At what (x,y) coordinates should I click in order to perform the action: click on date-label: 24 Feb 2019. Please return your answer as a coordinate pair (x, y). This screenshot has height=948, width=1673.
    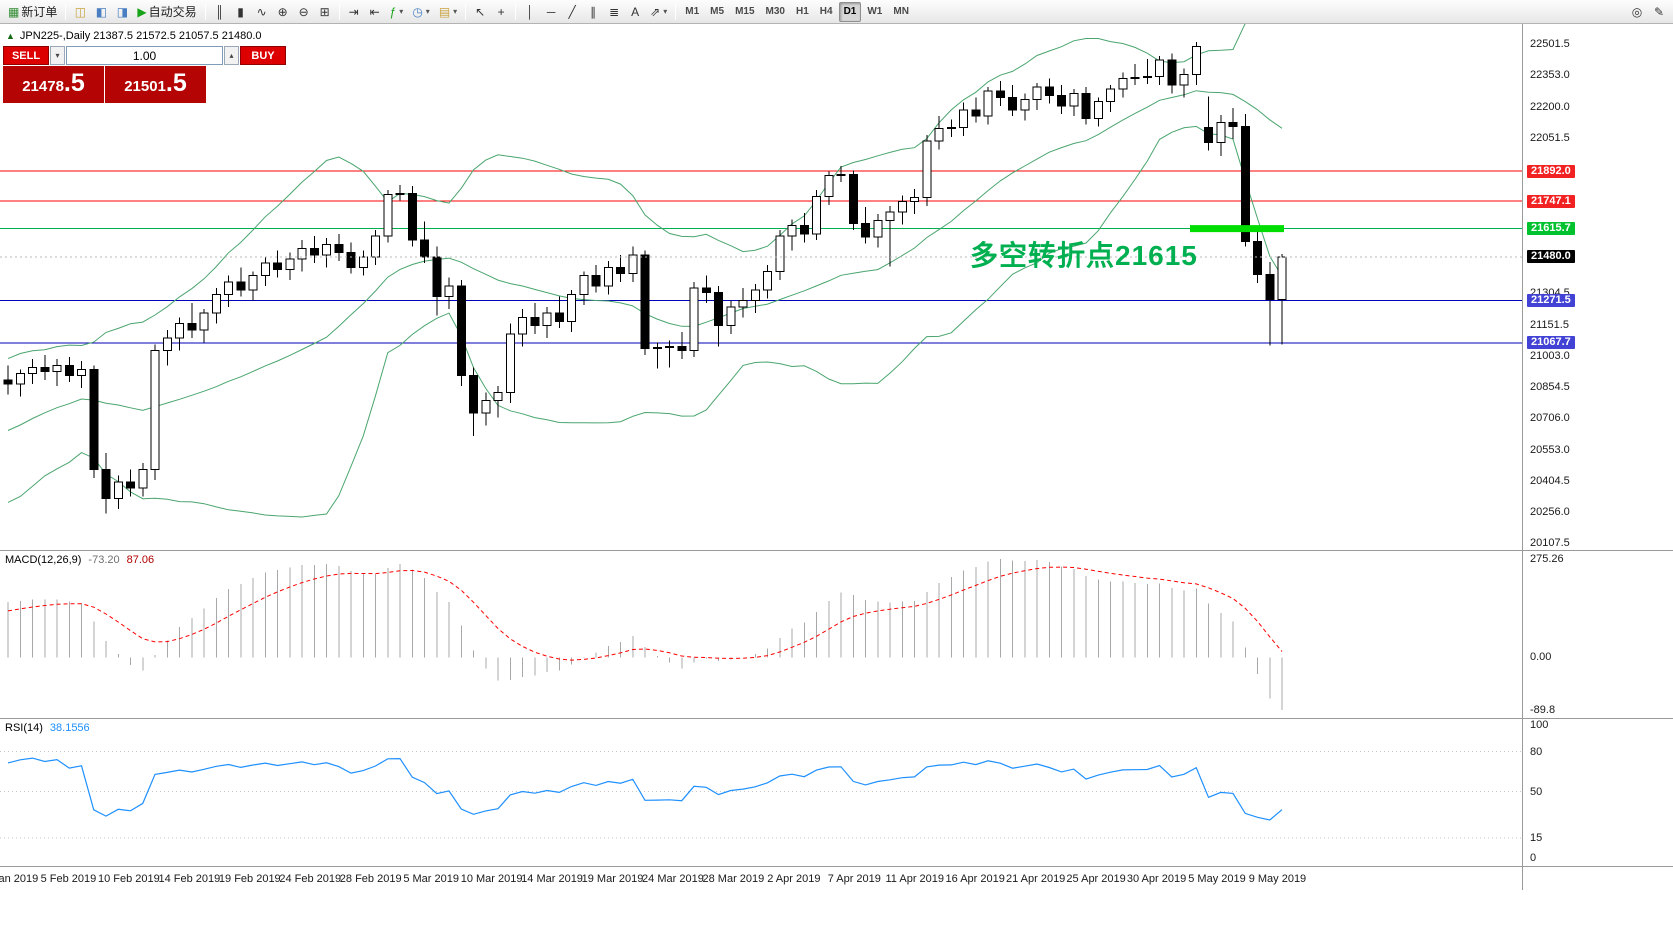
    Looking at the image, I should click on (310, 879).